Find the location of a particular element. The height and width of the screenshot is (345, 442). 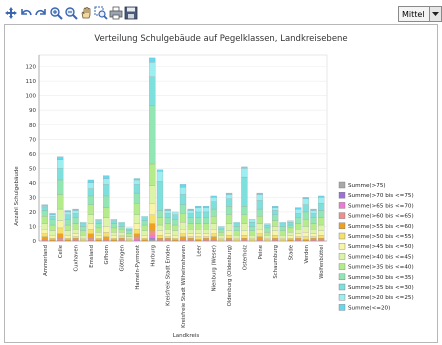

size-select: Mittel is located at coordinates (420, 14).